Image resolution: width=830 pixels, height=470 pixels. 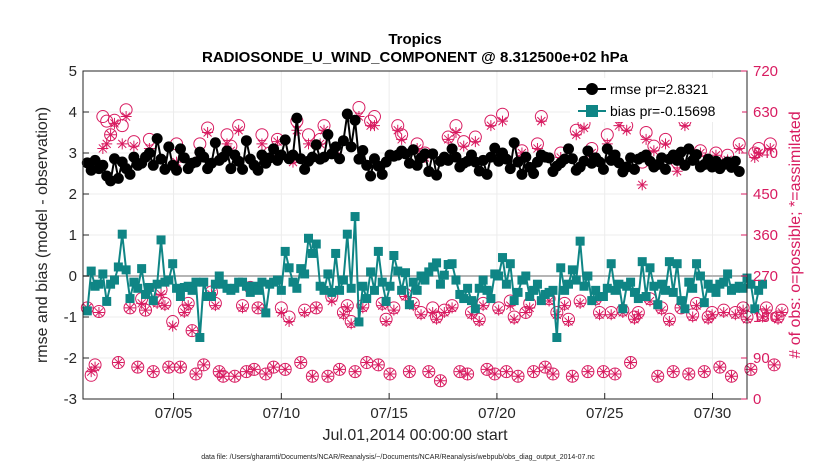 I want to click on x-tick-label: 07/30, so click(x=713, y=413).